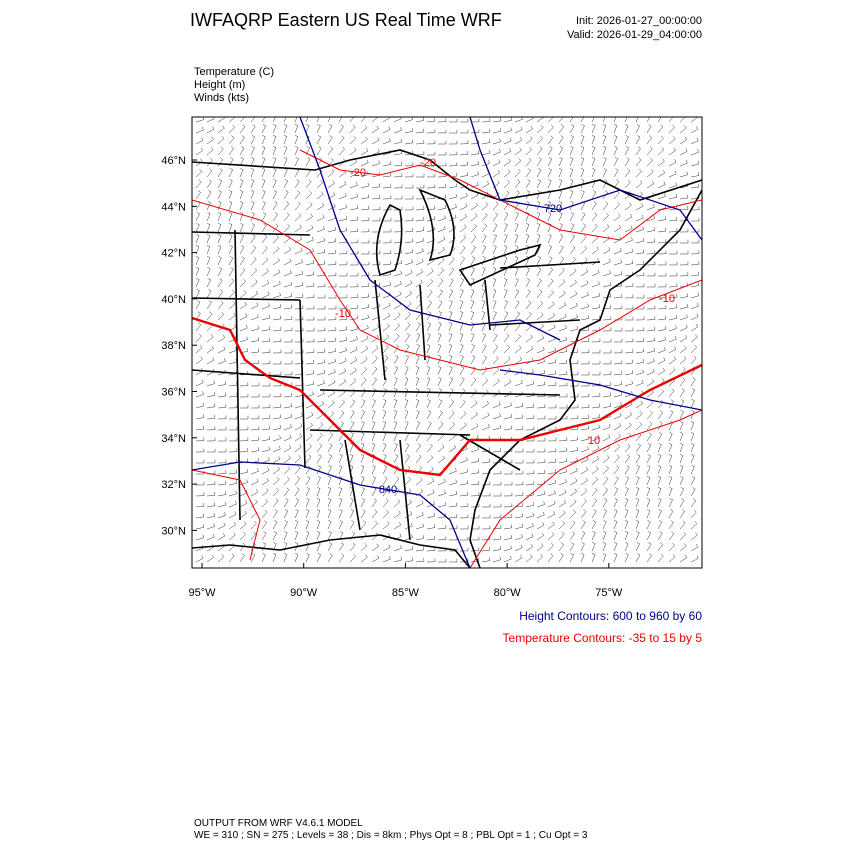 The image size is (850, 855). I want to click on contour, so click(585, 488).